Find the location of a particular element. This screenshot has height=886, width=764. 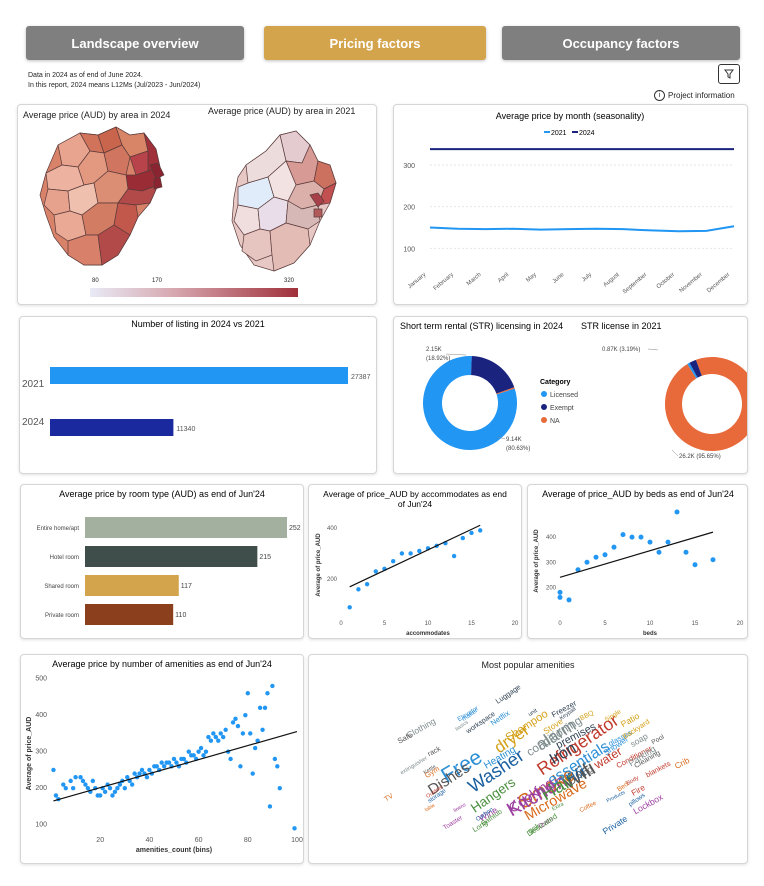

series-line-2021 is located at coordinates (582, 229).